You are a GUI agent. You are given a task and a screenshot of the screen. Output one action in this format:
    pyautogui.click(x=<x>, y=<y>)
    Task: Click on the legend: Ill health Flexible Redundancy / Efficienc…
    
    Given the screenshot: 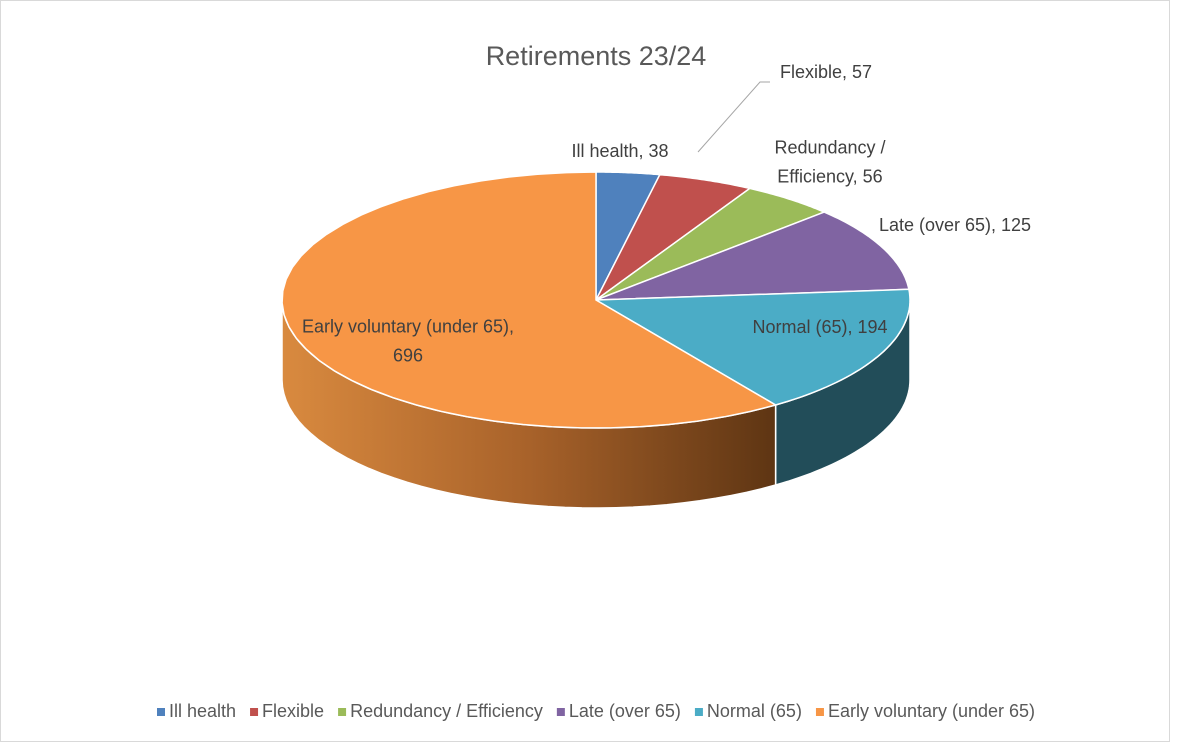 What is the action you would take?
    pyautogui.click(x=596, y=711)
    